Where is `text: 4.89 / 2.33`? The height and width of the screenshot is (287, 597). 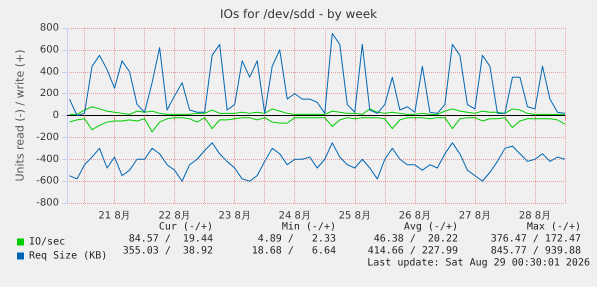 text: 4.89 / 2.33 is located at coordinates (297, 239).